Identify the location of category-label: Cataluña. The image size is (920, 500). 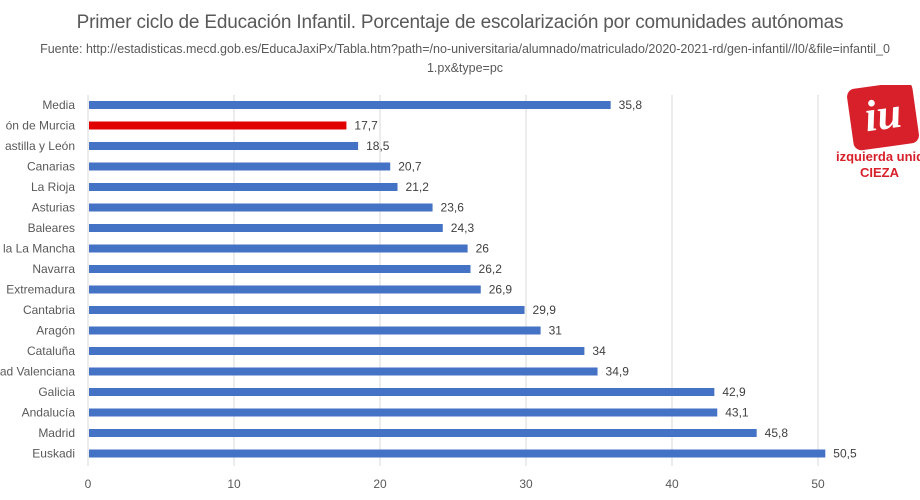
(51, 351).